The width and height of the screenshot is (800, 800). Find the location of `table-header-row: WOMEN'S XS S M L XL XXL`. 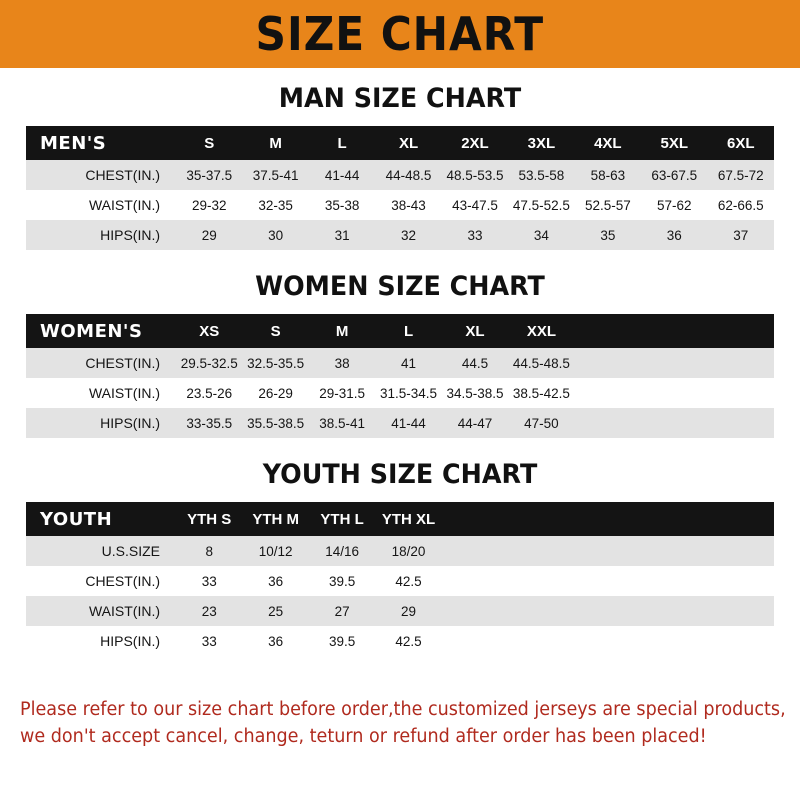

table-header-row: WOMEN'S XS S M L XL XXL is located at coordinates (400, 331).